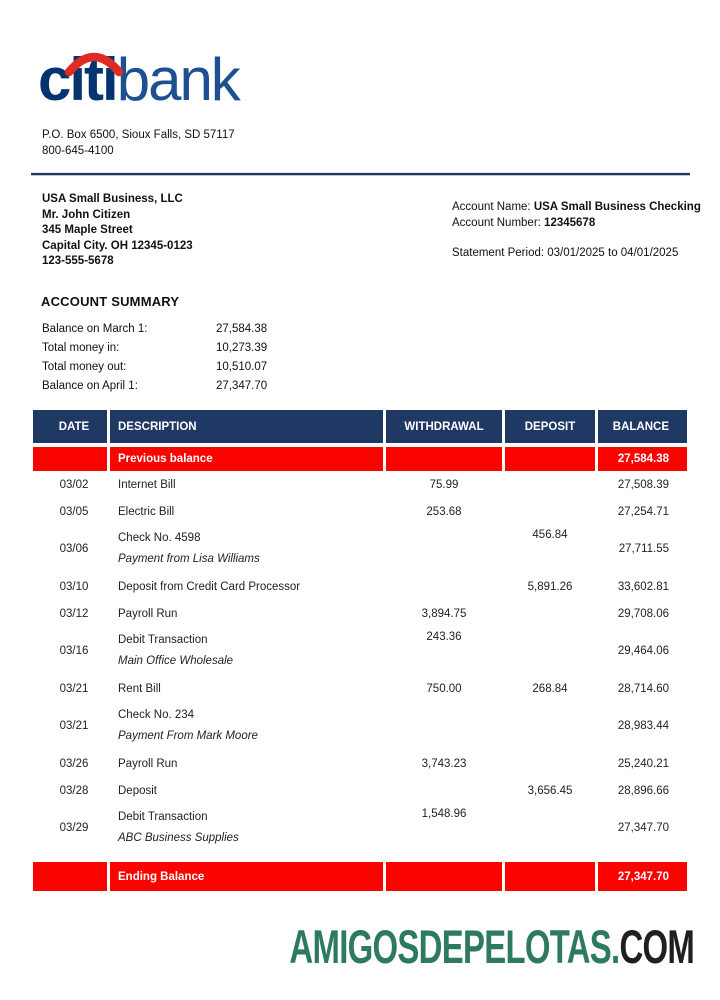 The image size is (720, 1000). What do you see at coordinates (148, 763) in the screenshot?
I see `transaction-description-line1: Payroll Run` at bounding box center [148, 763].